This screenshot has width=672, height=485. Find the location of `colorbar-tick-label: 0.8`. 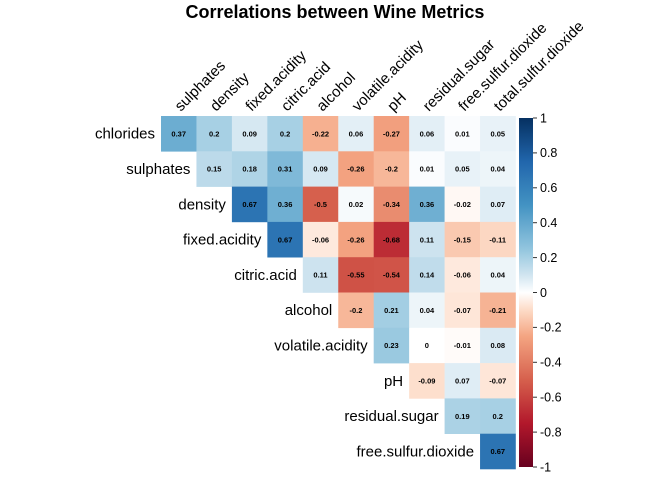

colorbar-tick-label: 0.8 is located at coordinates (548, 153).